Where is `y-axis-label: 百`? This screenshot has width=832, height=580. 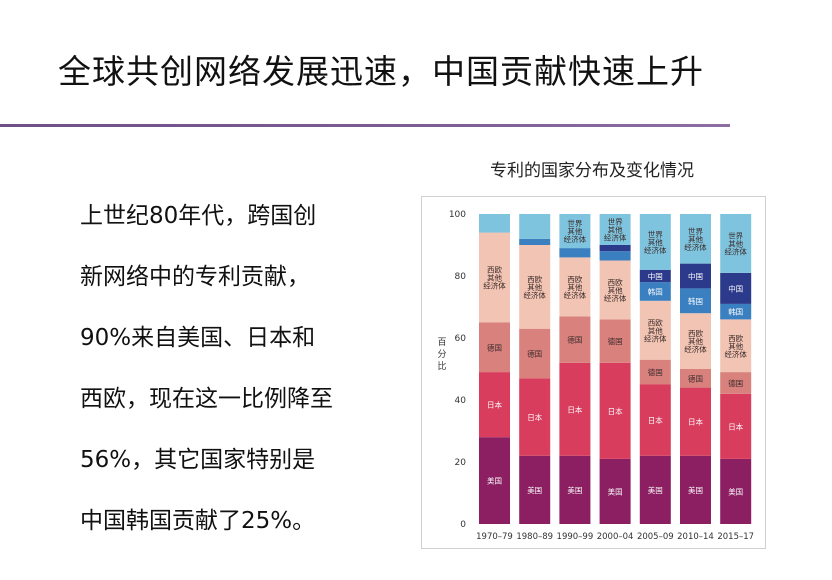 y-axis-label: 百 is located at coordinates (441, 342).